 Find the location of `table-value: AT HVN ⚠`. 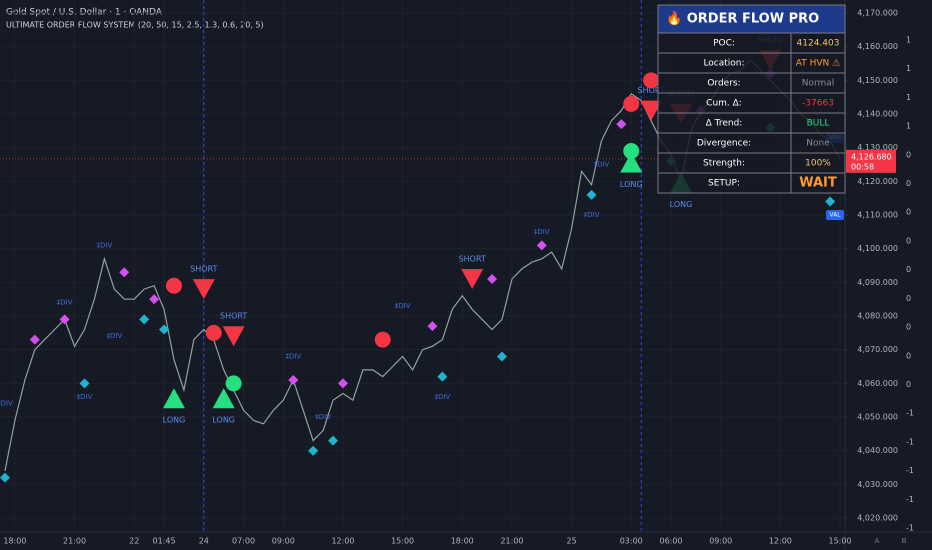

table-value: AT HVN ⚠ is located at coordinates (818, 64).